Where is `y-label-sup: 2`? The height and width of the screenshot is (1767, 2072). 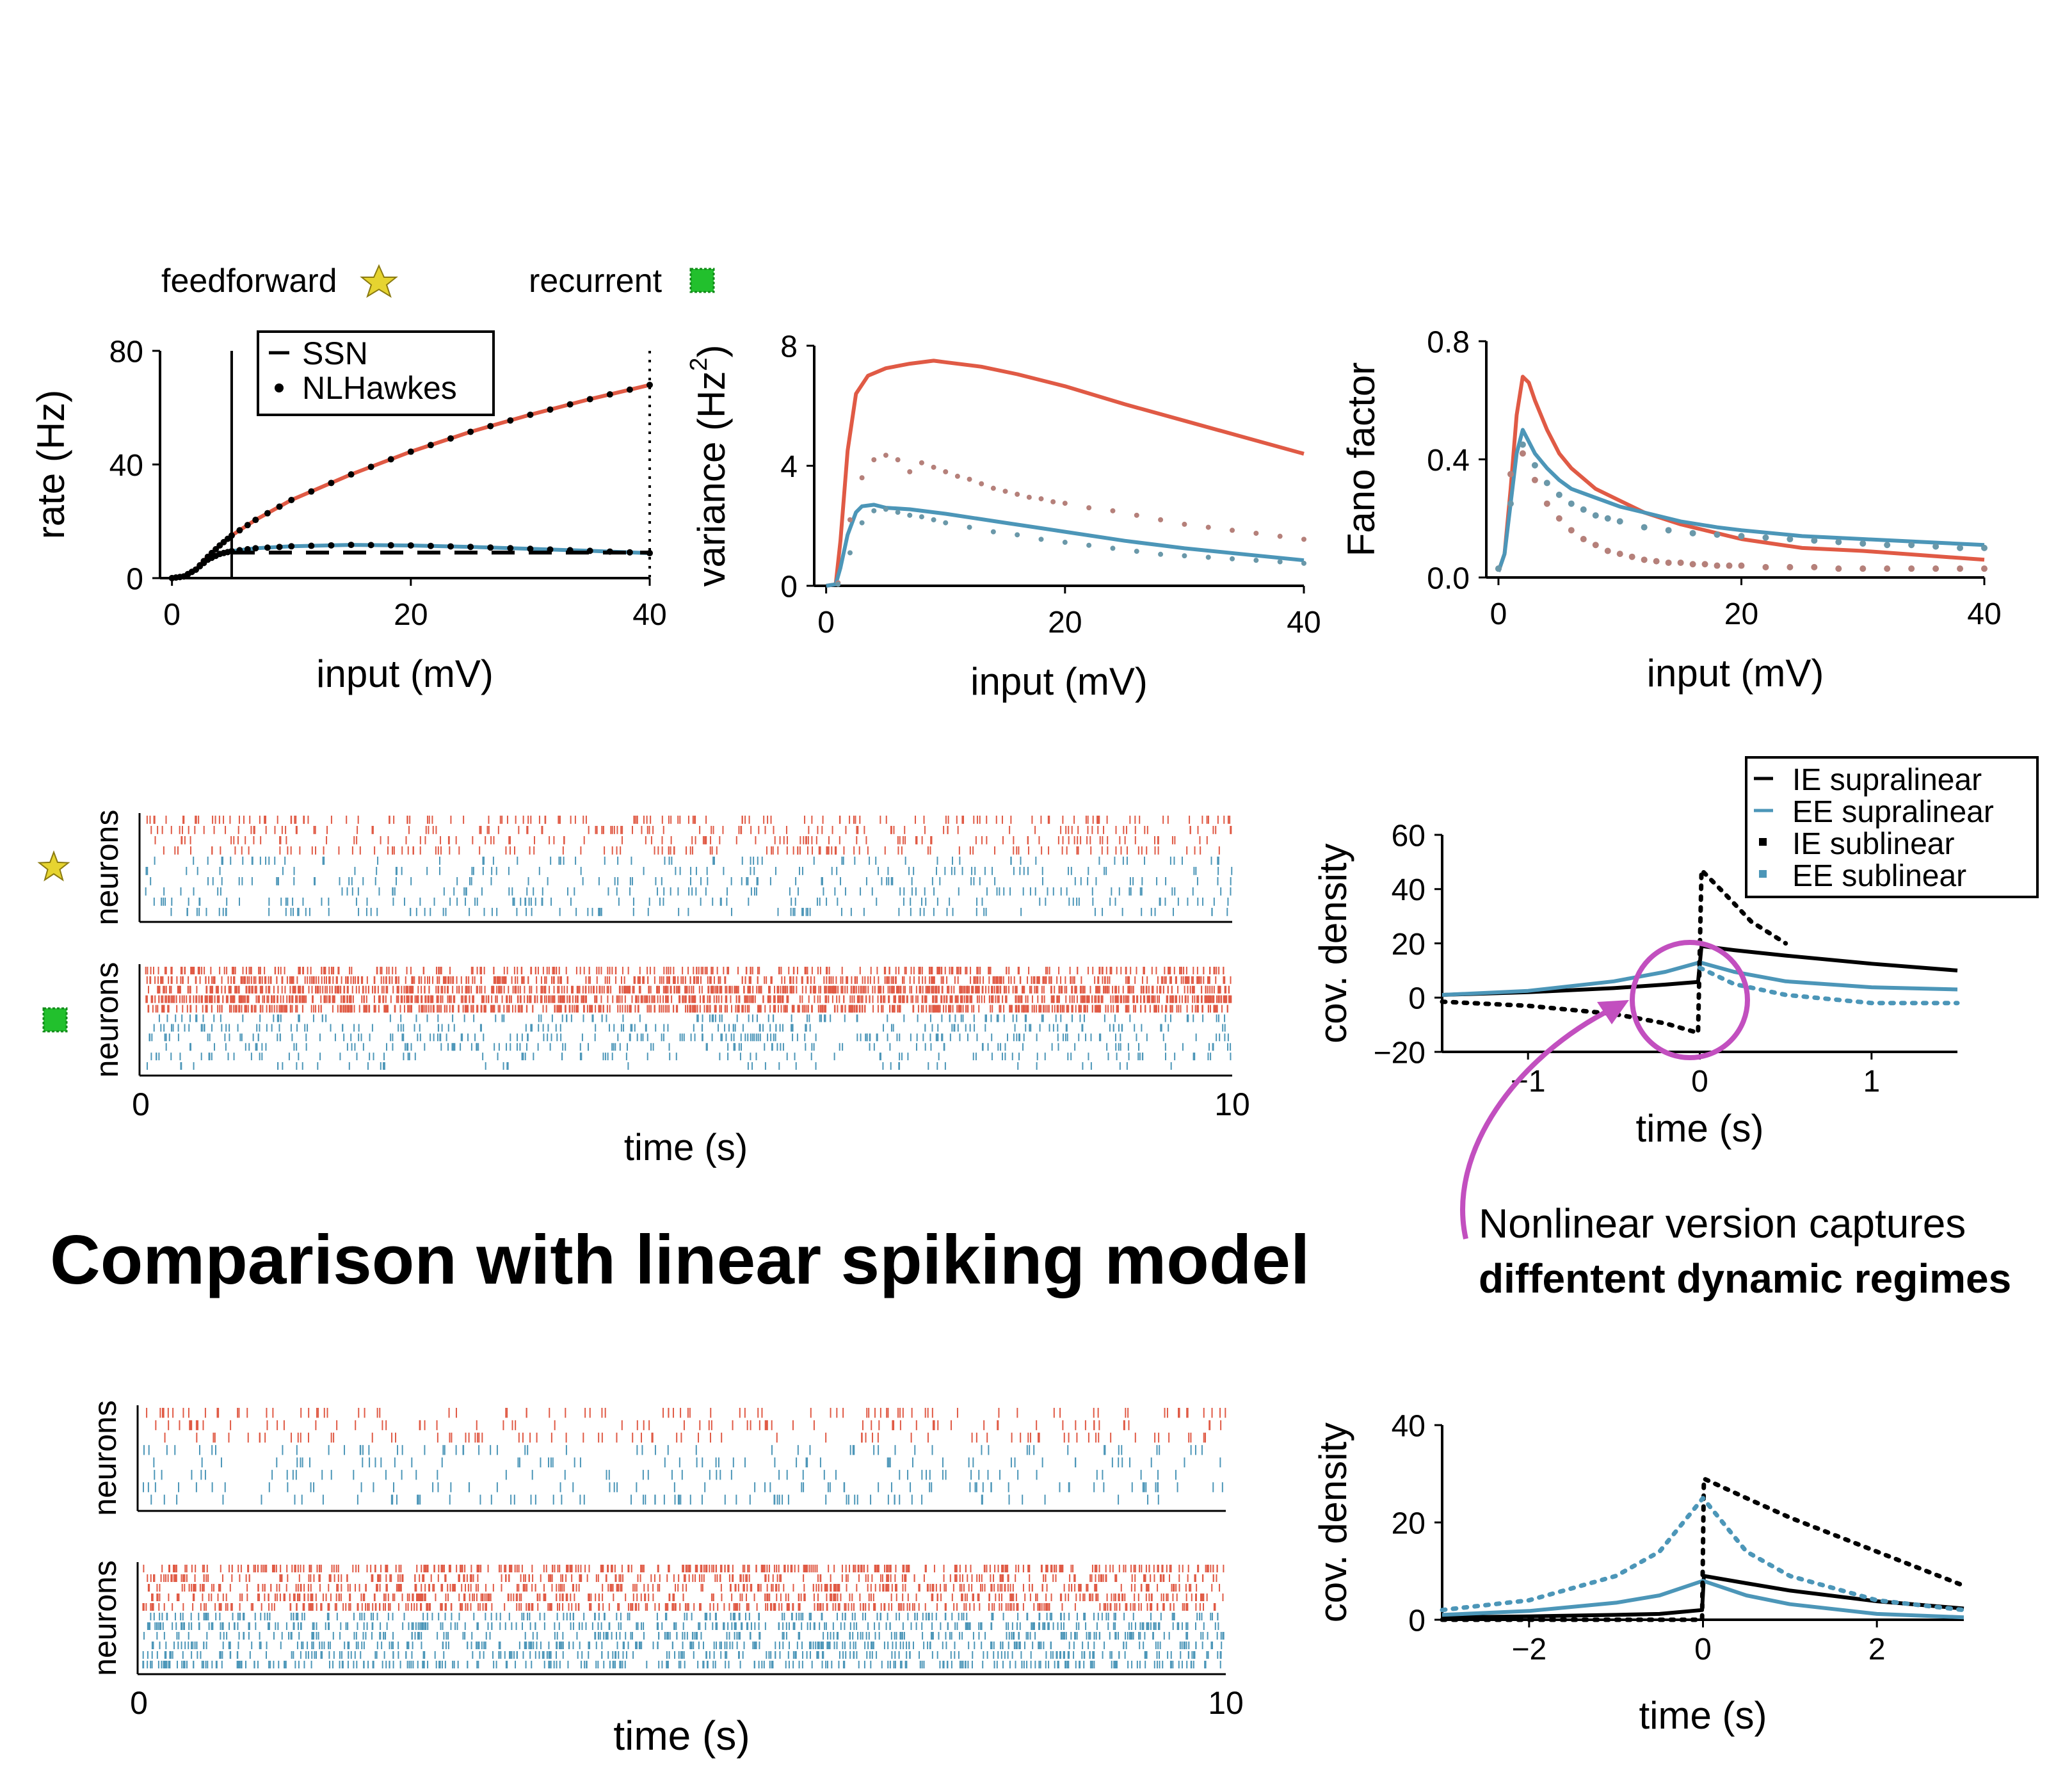 y-label-sup: 2 is located at coordinates (699, 365).